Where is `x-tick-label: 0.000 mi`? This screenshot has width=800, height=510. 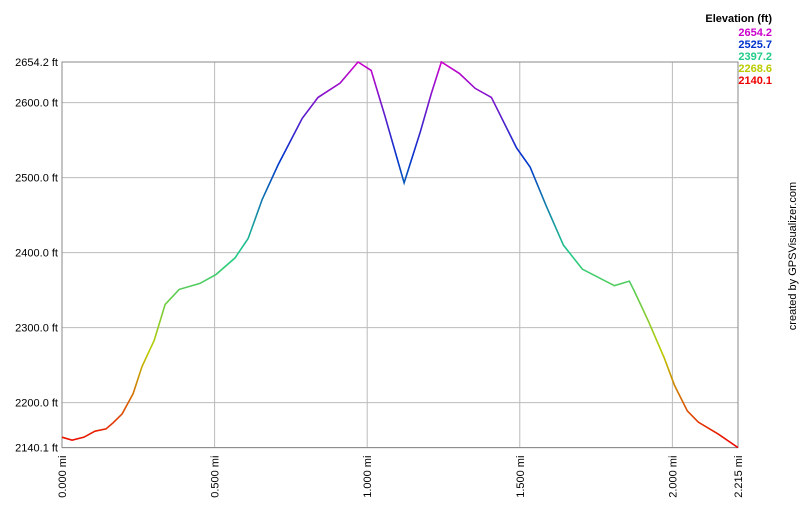
x-tick-label: 0.000 mi is located at coordinates (63, 477).